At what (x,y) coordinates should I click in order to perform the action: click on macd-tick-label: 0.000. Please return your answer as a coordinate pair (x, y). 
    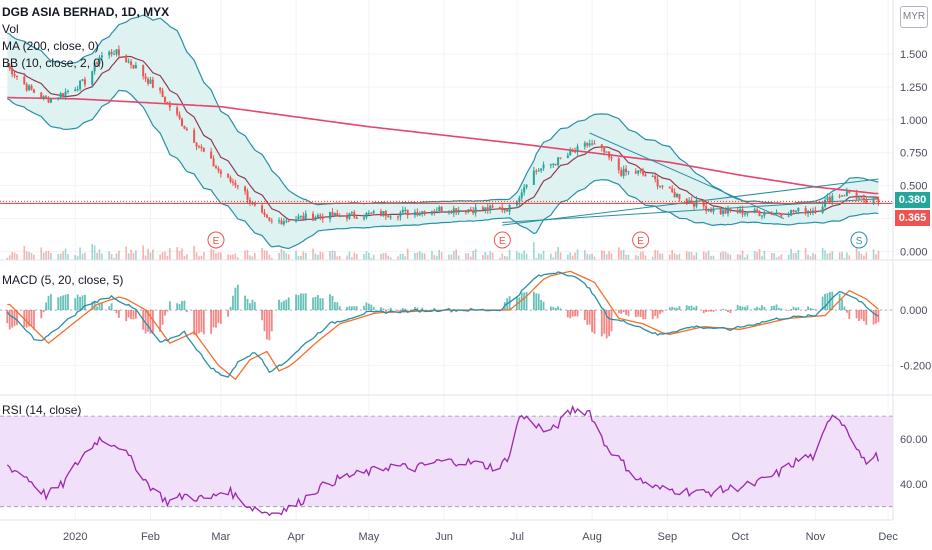
    Looking at the image, I should click on (914, 311).